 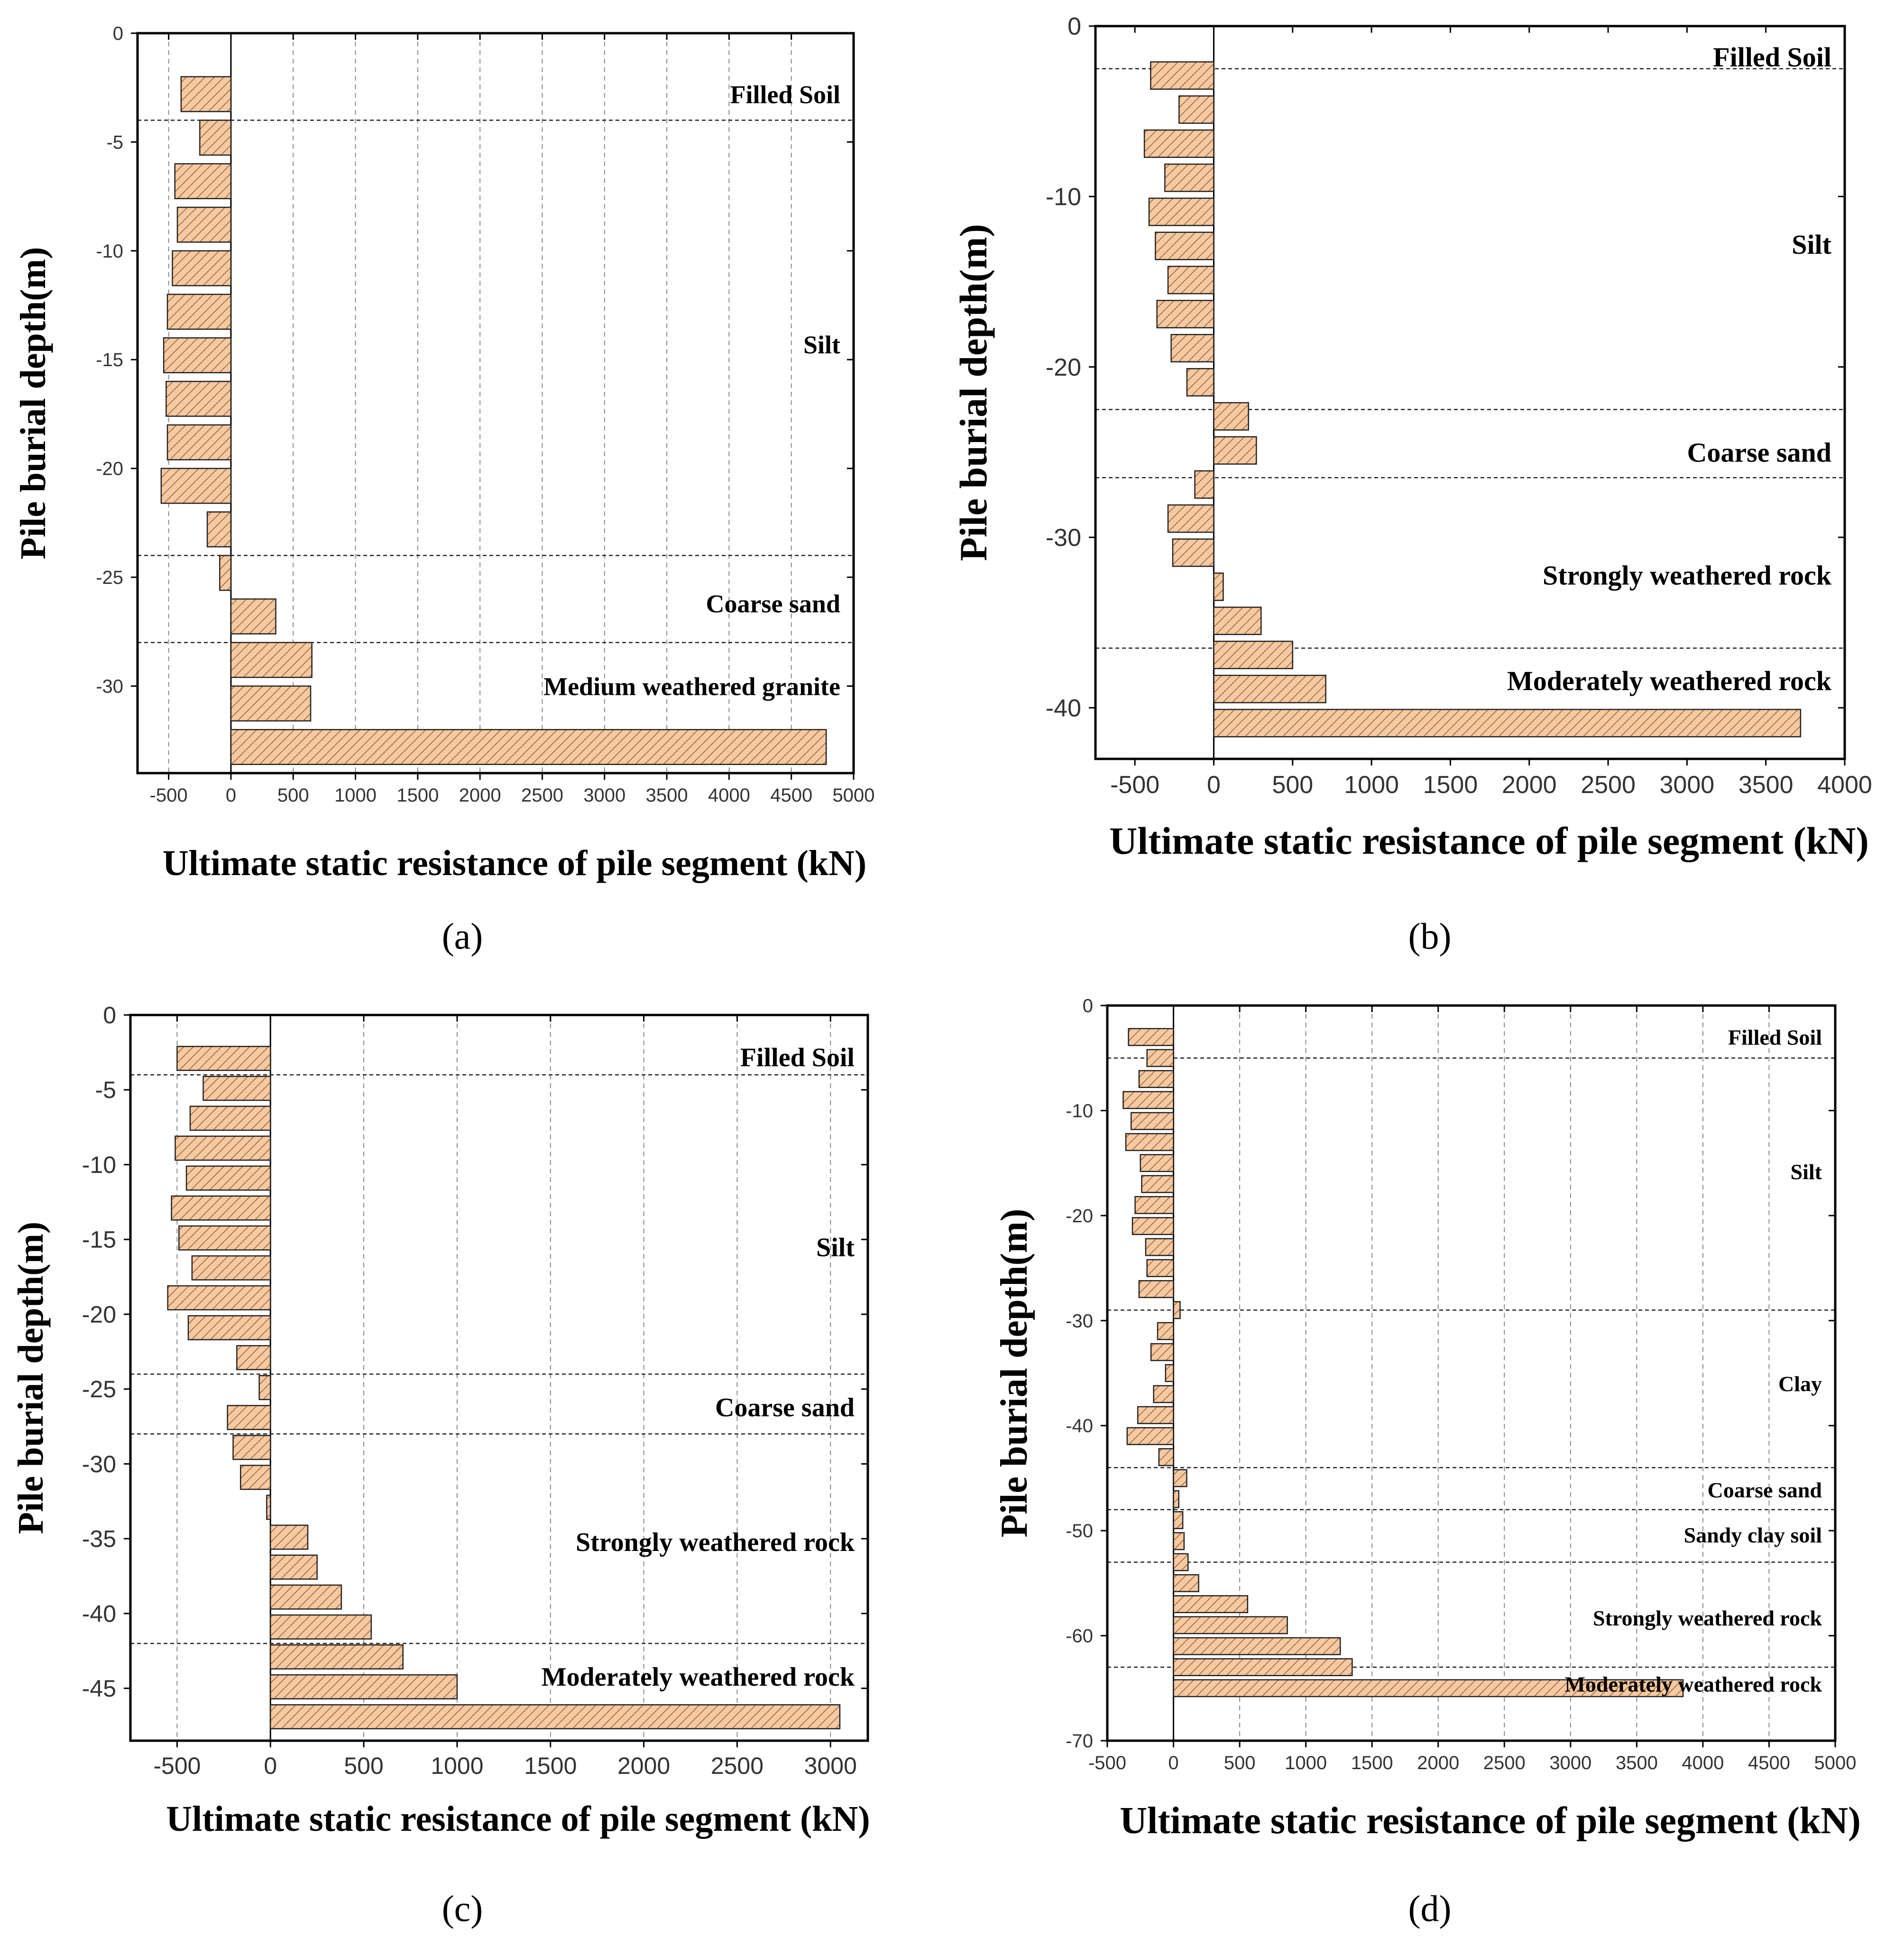 I want to click on x-tick-label: 2500, so click(x=1504, y=1763).